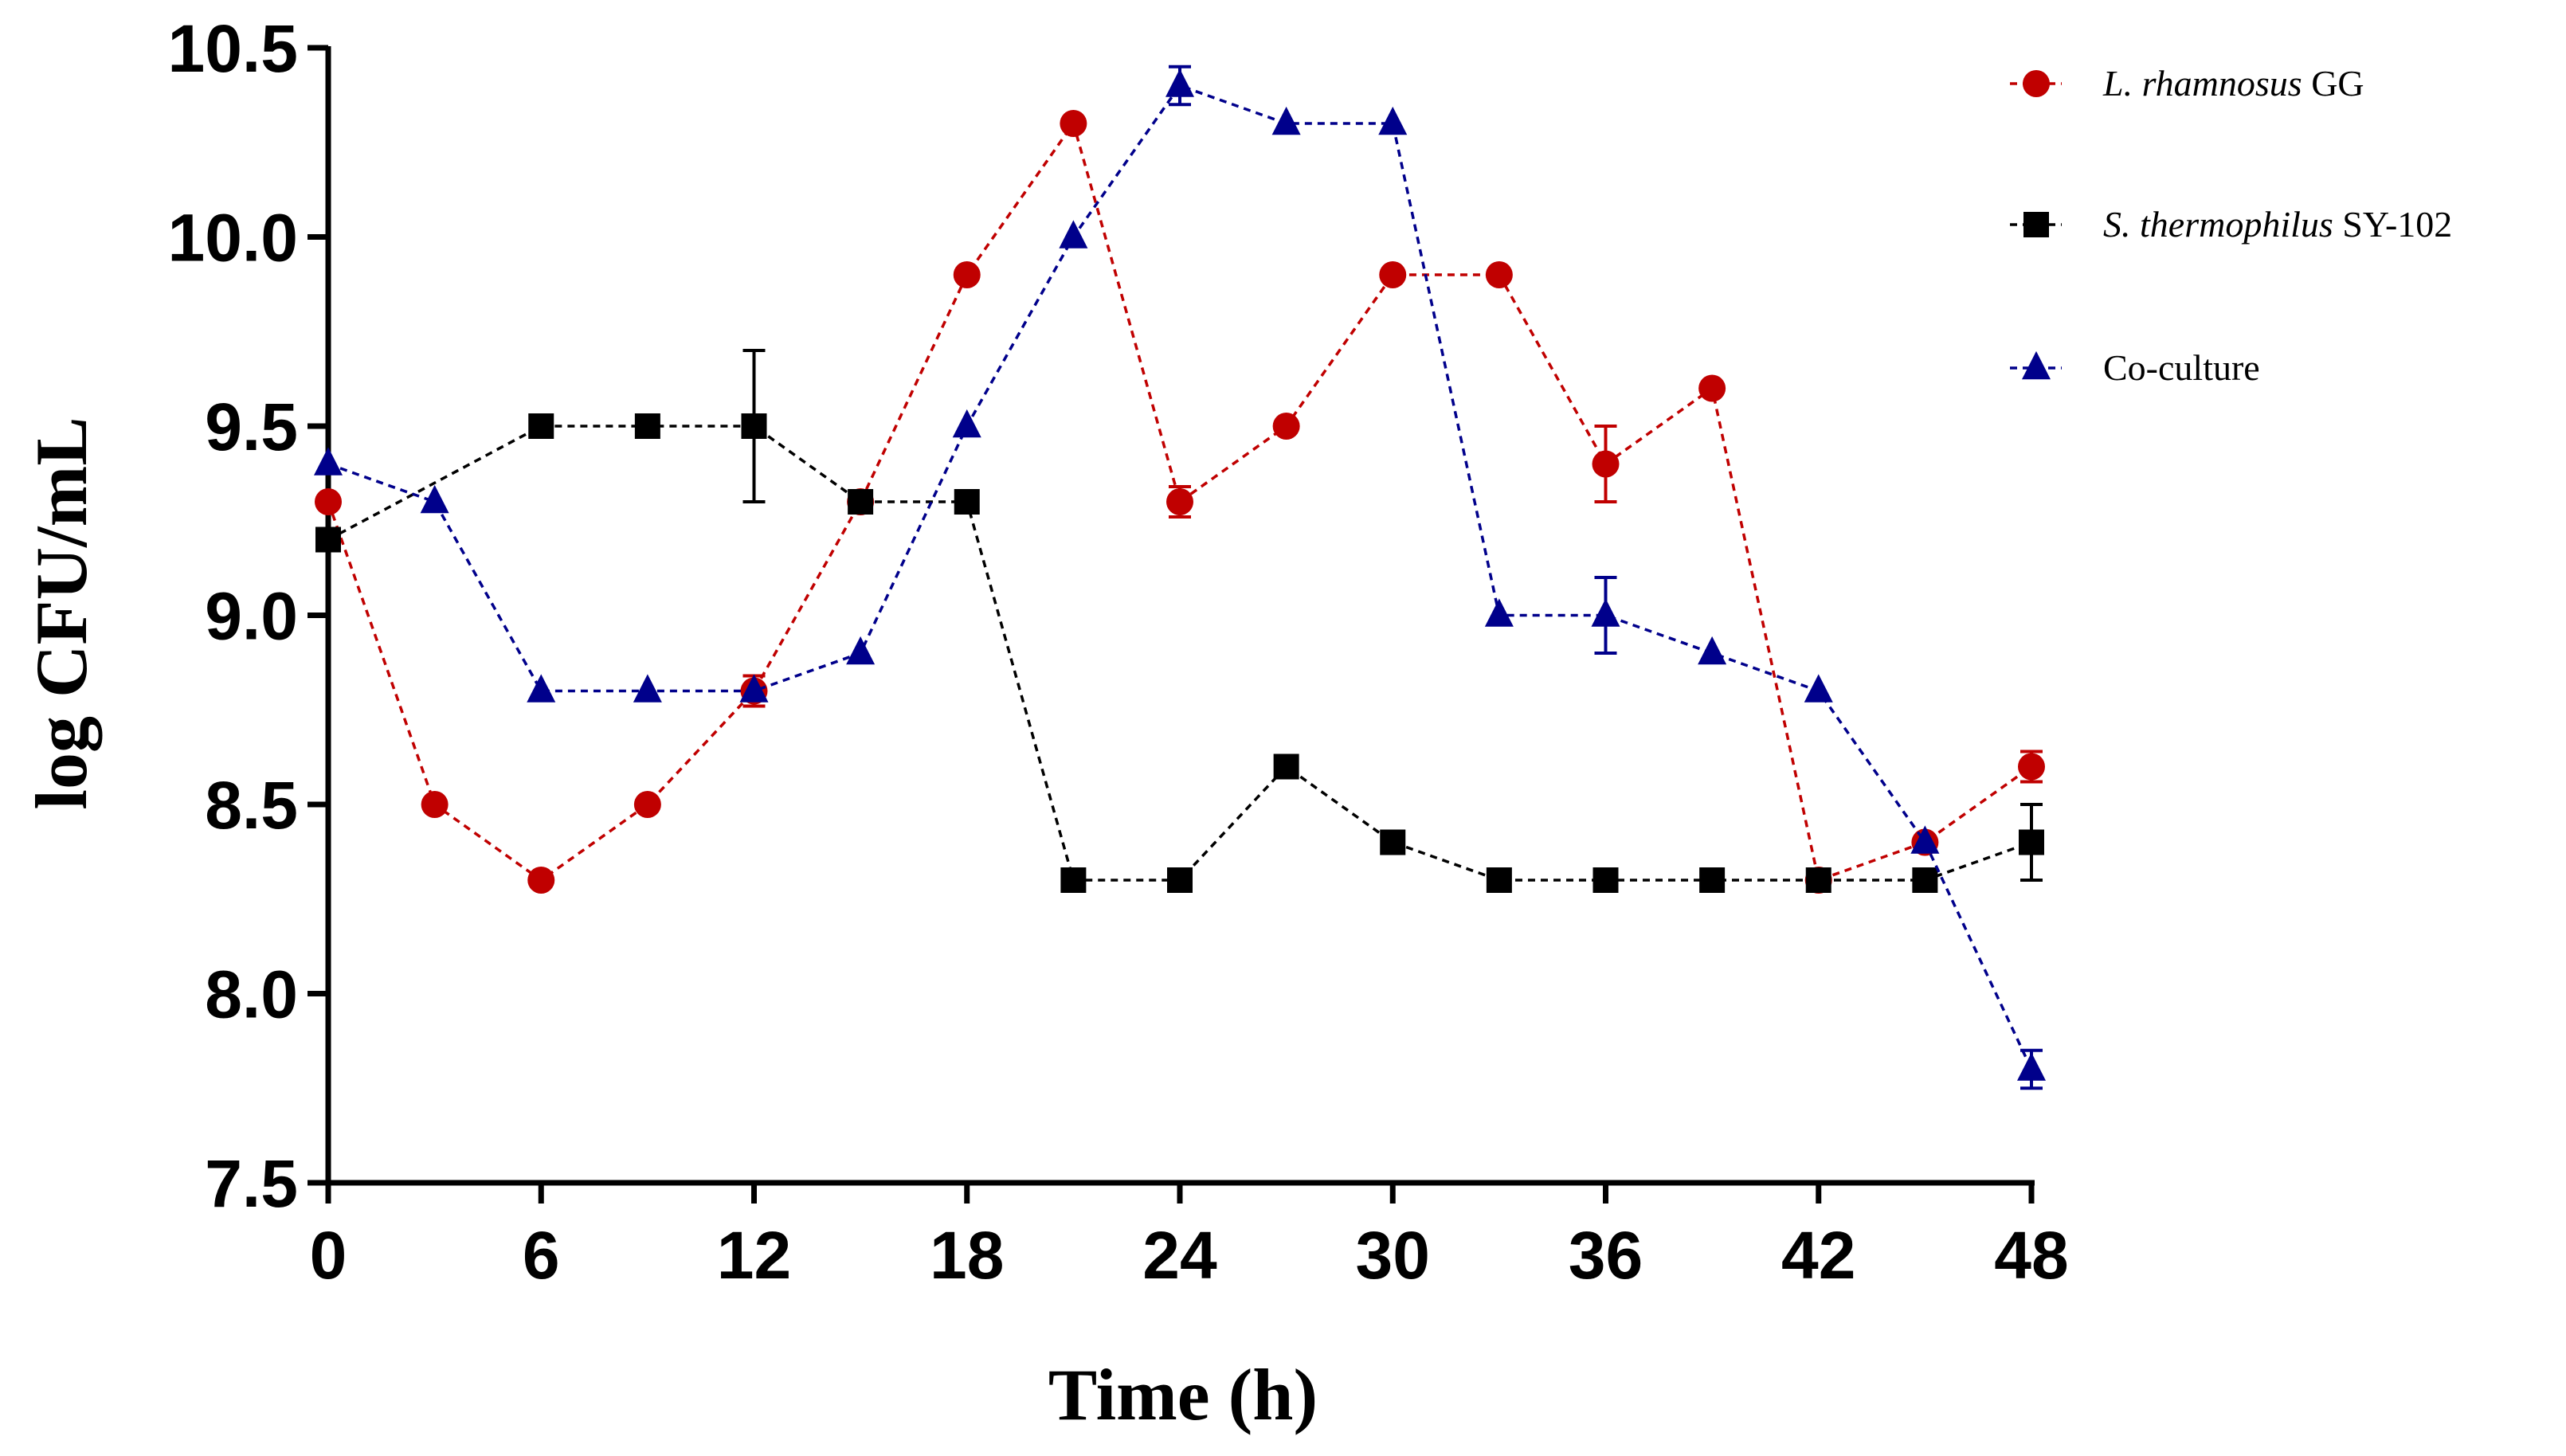  I want to click on legend-entry-2: S. thermophilus SY-102, so click(2231, 224).